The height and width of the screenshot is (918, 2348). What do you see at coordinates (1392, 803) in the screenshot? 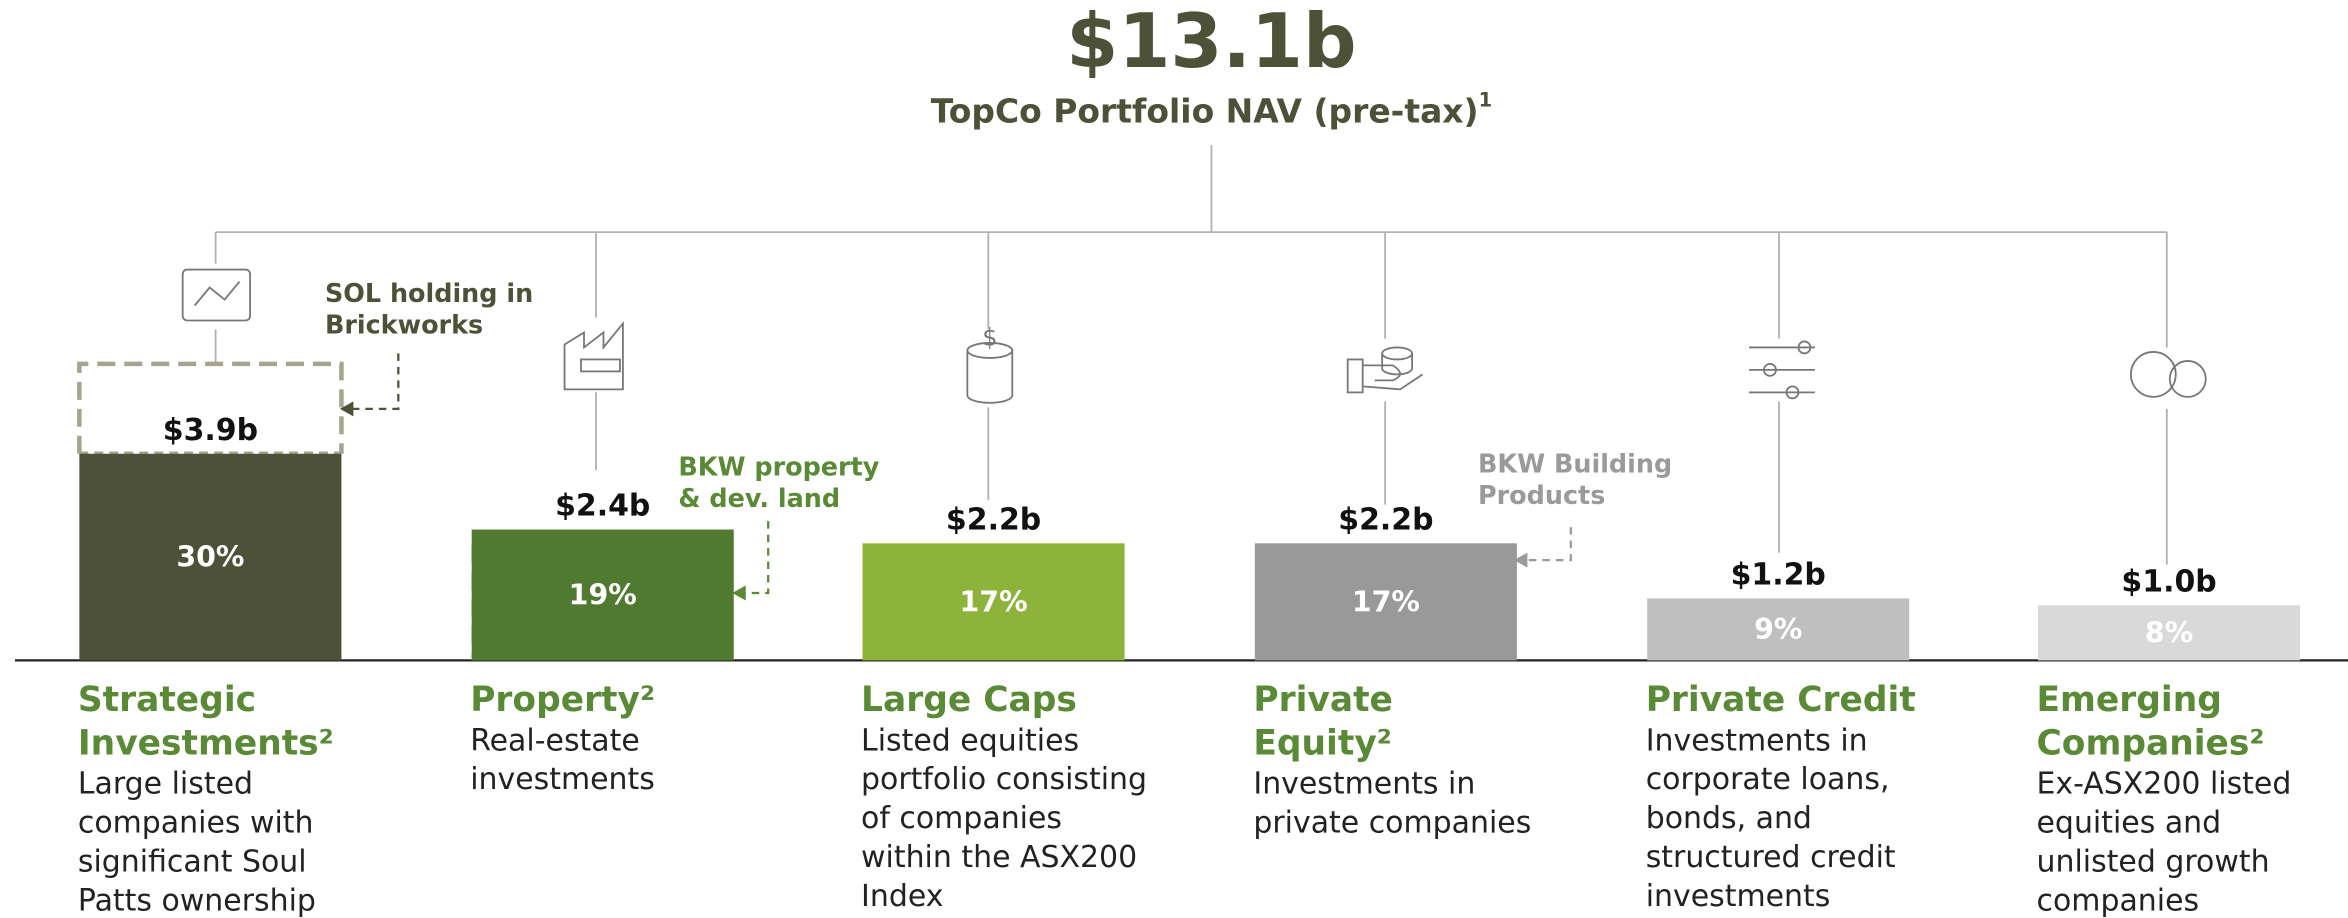
I see `category-description: Investments in private companies` at bounding box center [1392, 803].